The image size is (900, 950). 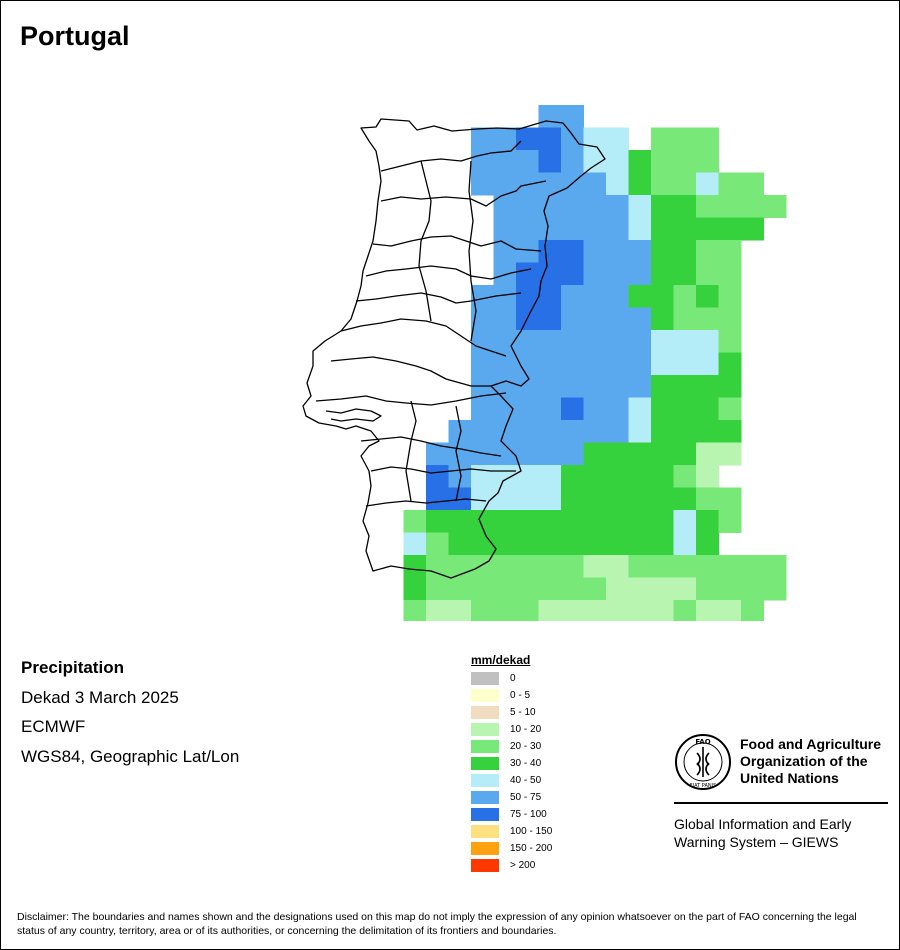 I want to click on legend-item: 100 - 150, so click(x=511, y=831).